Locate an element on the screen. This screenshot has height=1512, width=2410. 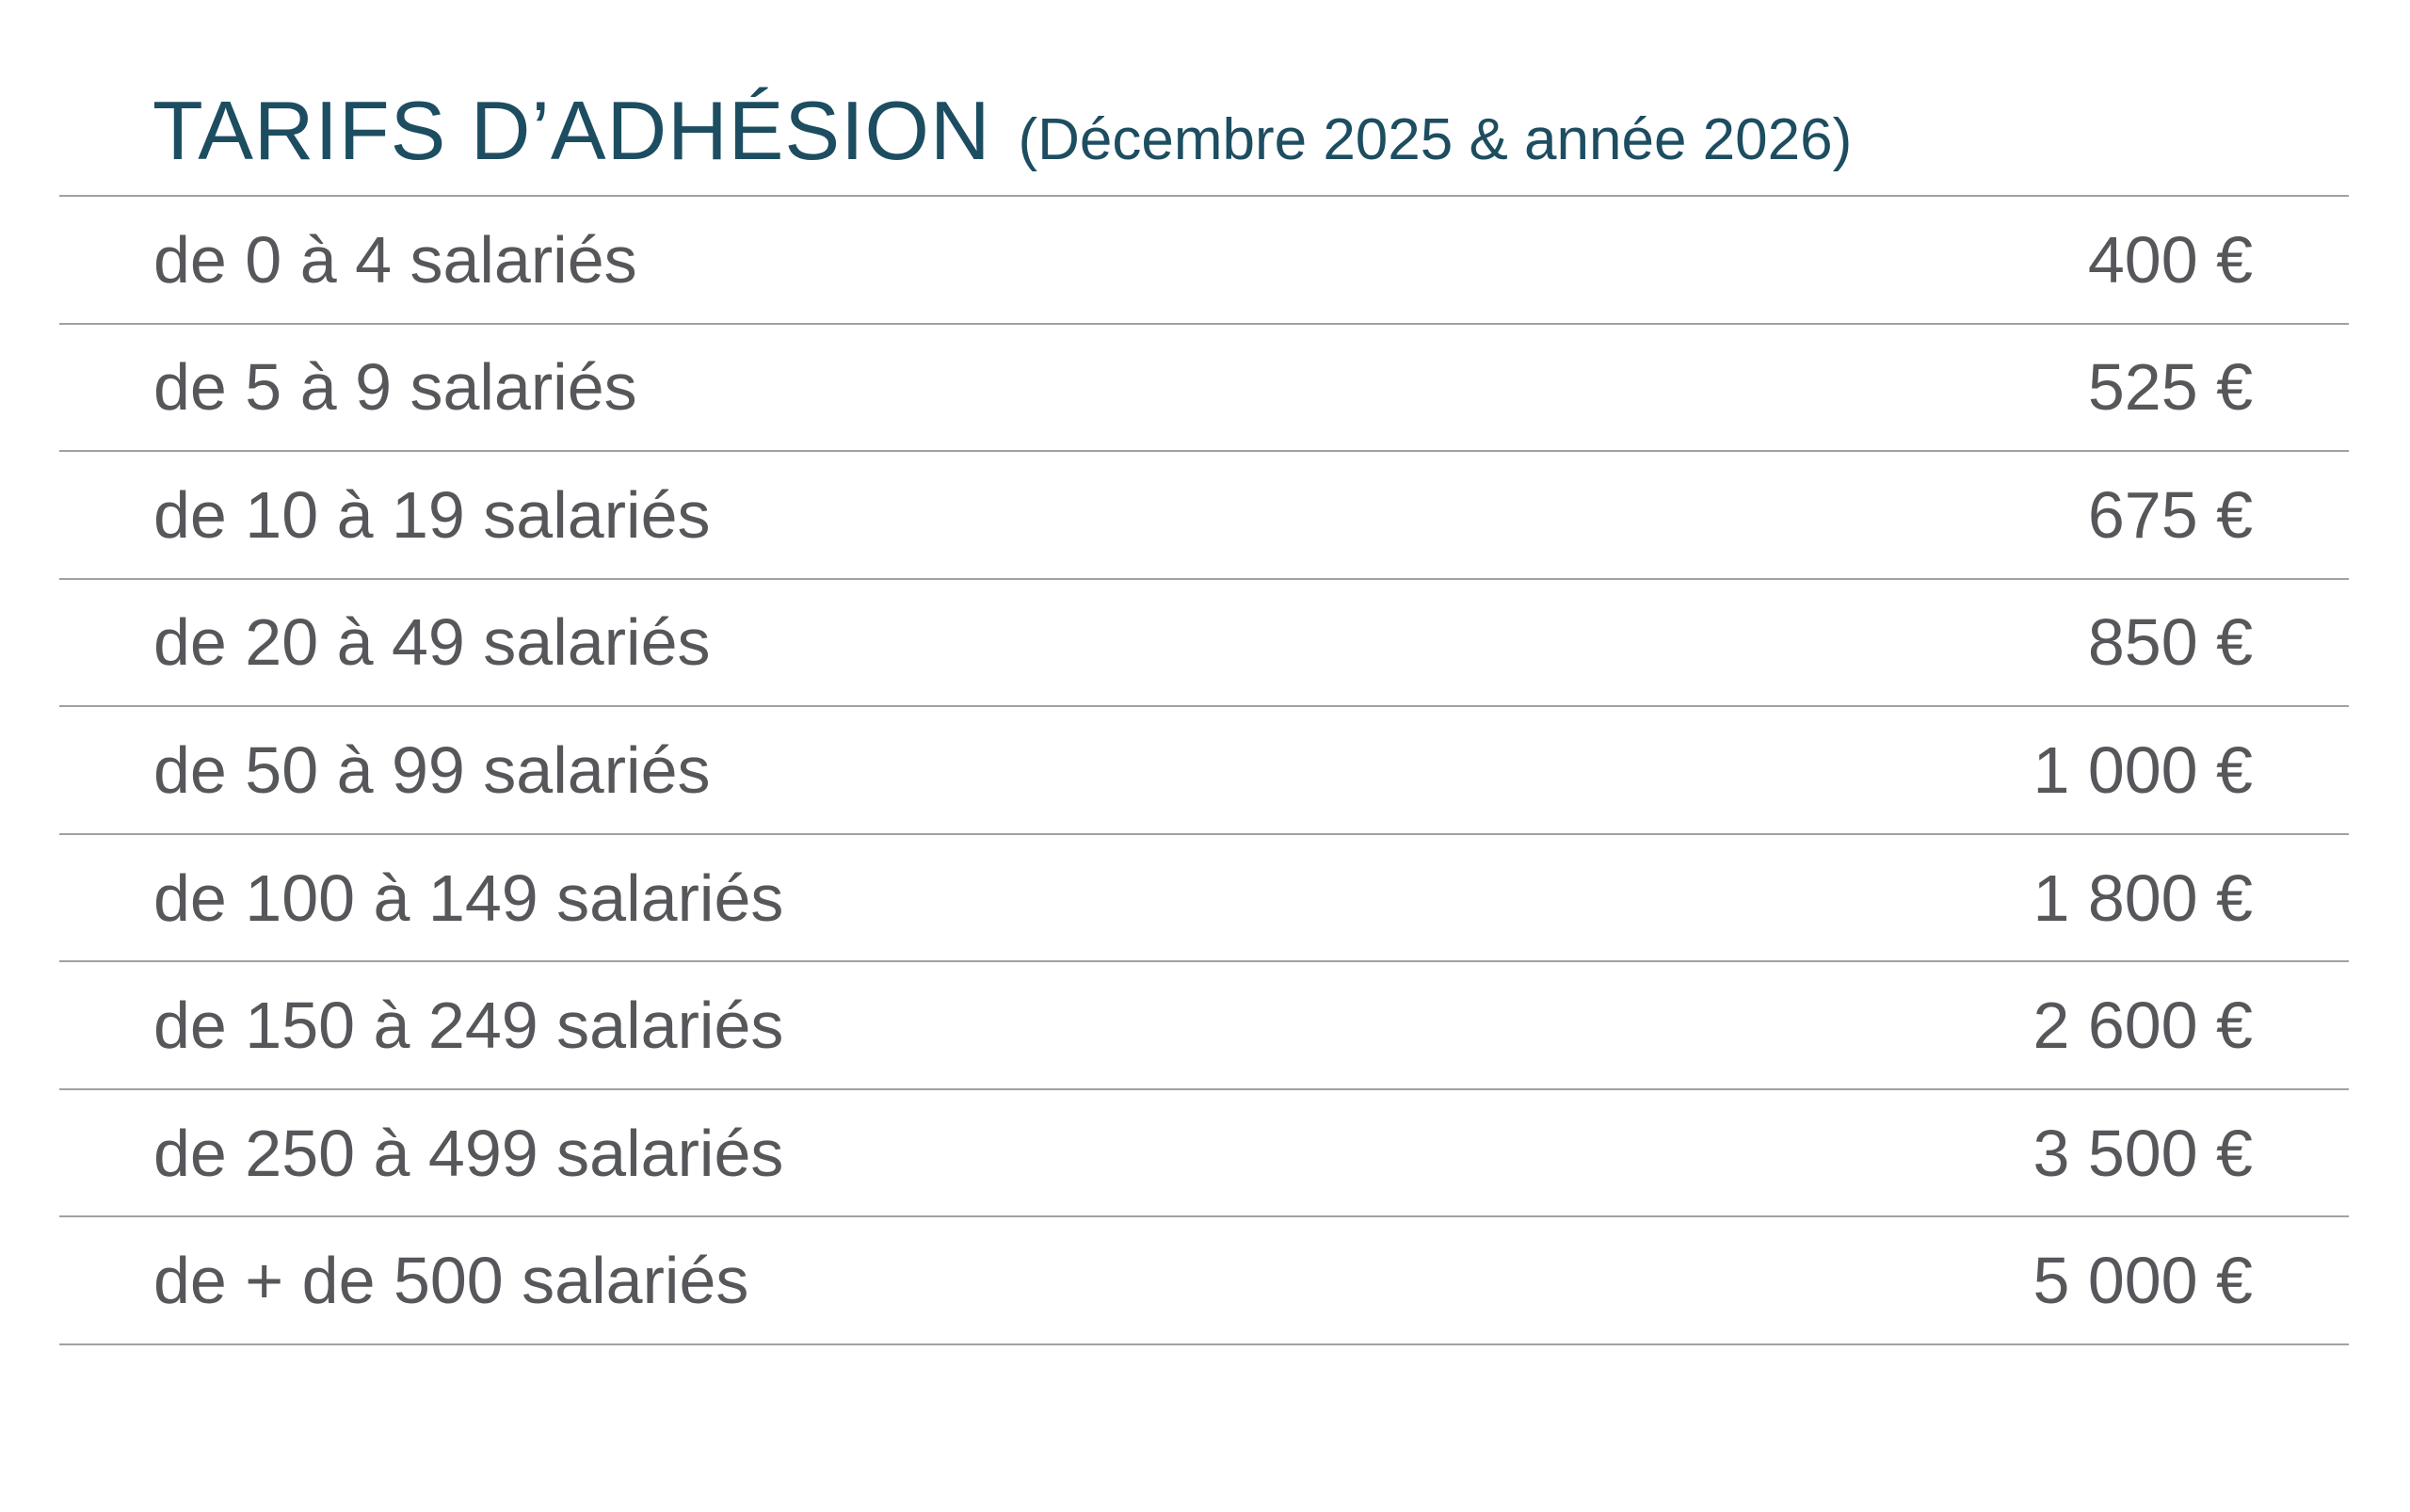
row-label: de 10 à 19 salariés is located at coordinates (432, 514).